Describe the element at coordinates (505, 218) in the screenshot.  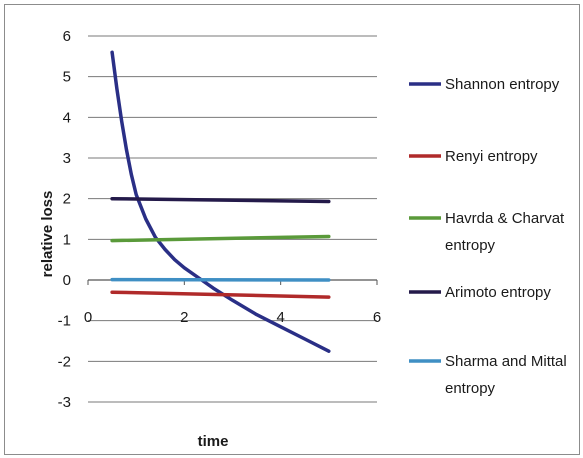
I see `legend-label: Havrda & Charvat` at that location.